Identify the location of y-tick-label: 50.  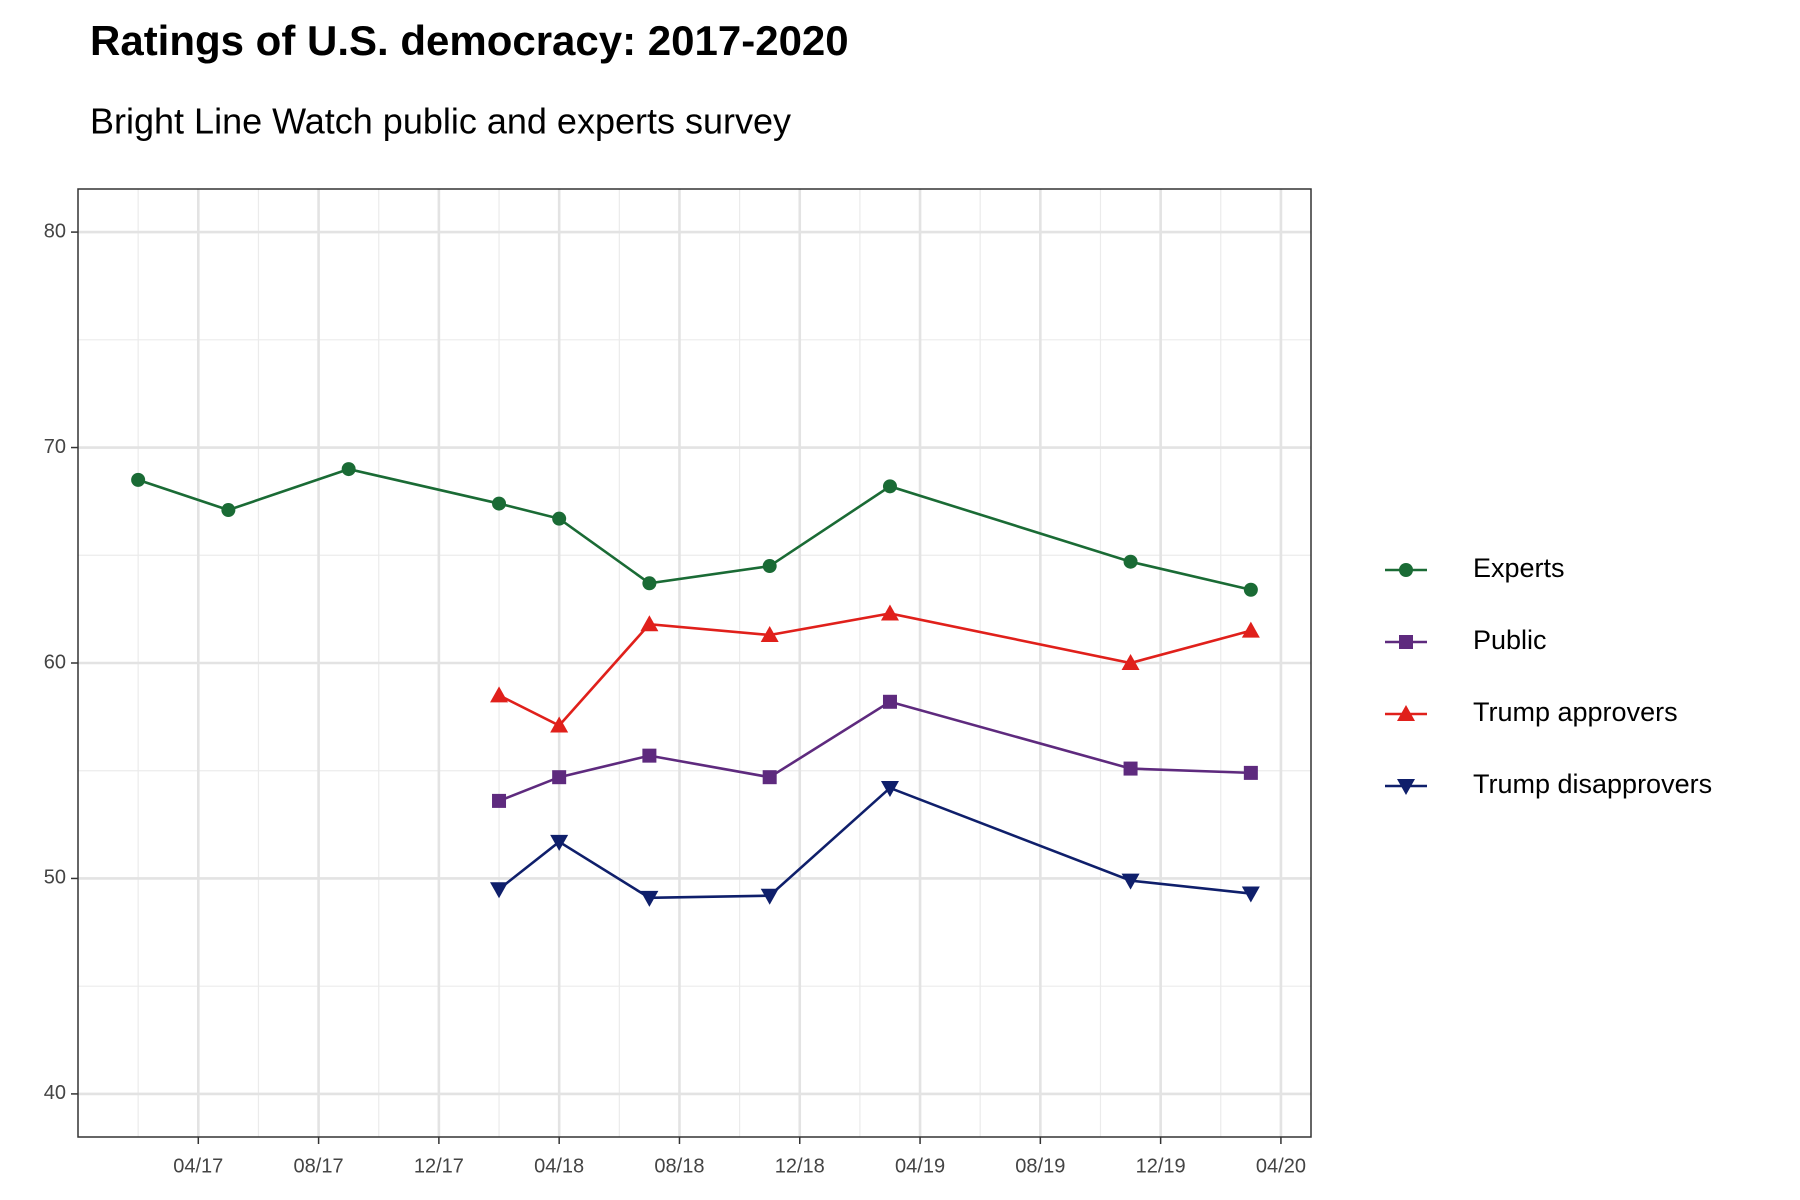
(55, 878).